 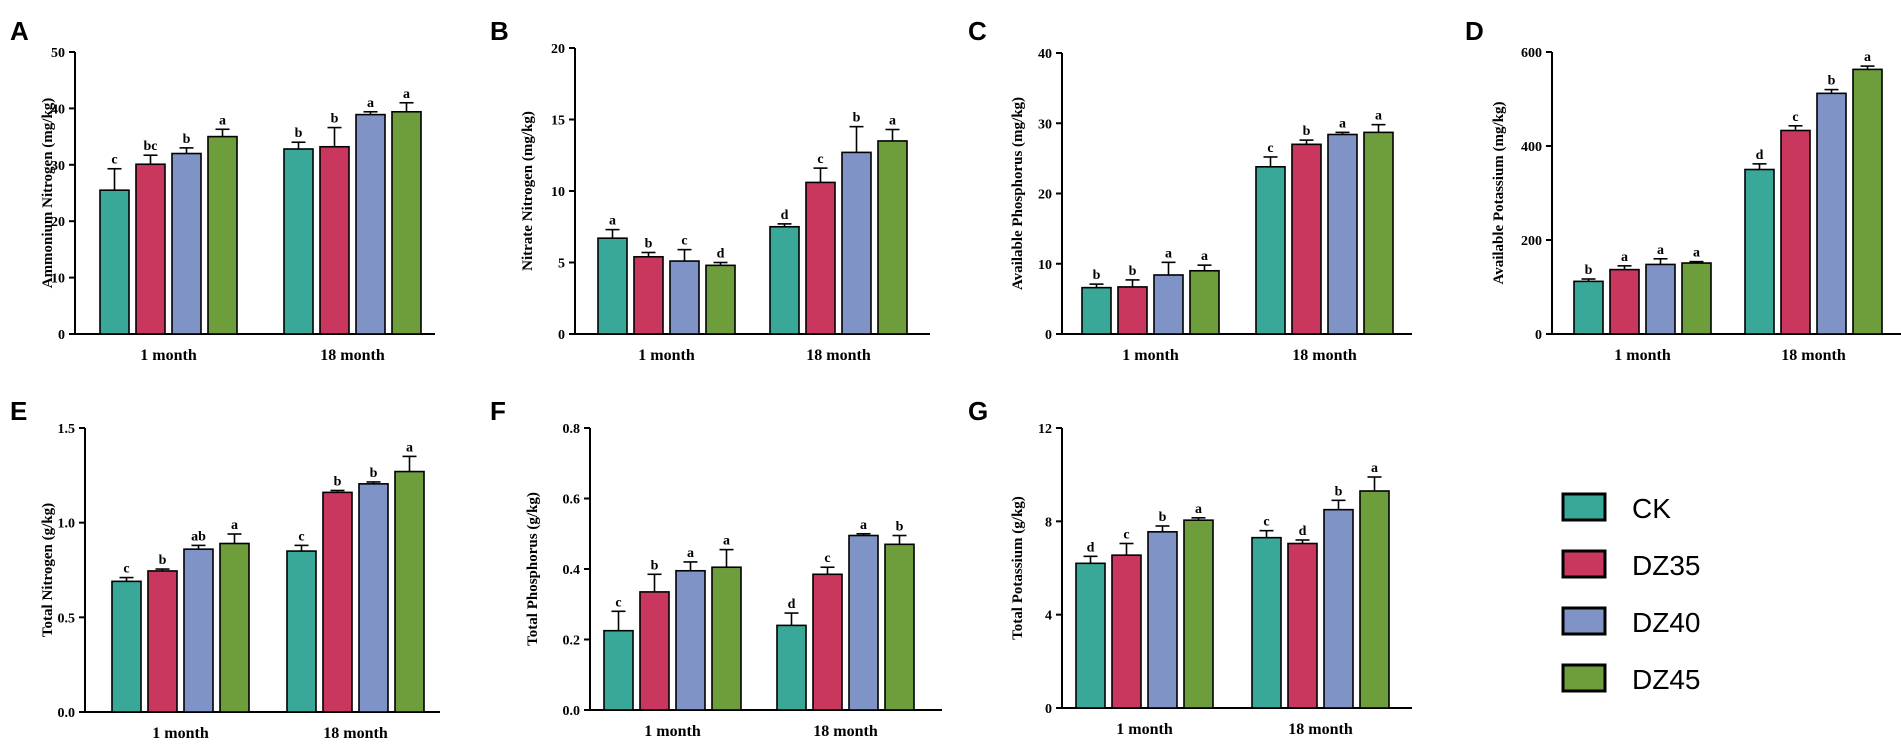 I want to click on y-tick-label: 50, so click(x=58, y=53).